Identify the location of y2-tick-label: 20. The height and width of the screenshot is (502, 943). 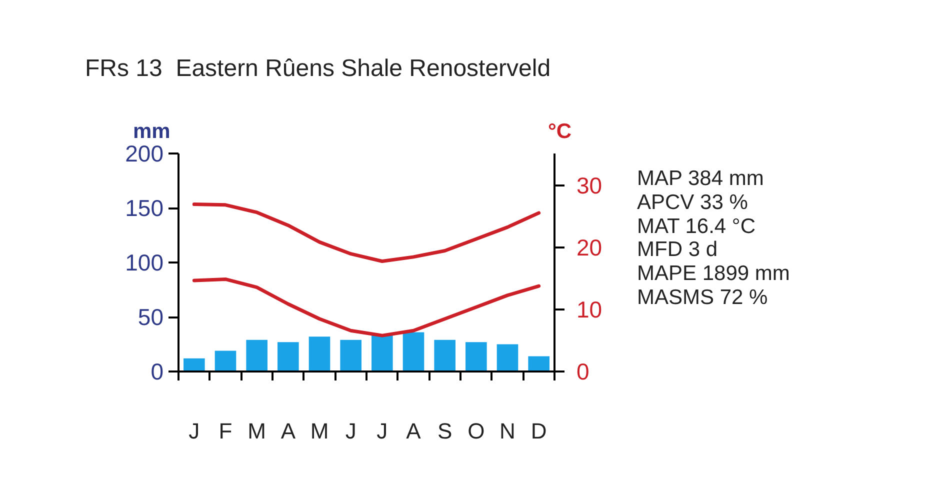
(589, 247).